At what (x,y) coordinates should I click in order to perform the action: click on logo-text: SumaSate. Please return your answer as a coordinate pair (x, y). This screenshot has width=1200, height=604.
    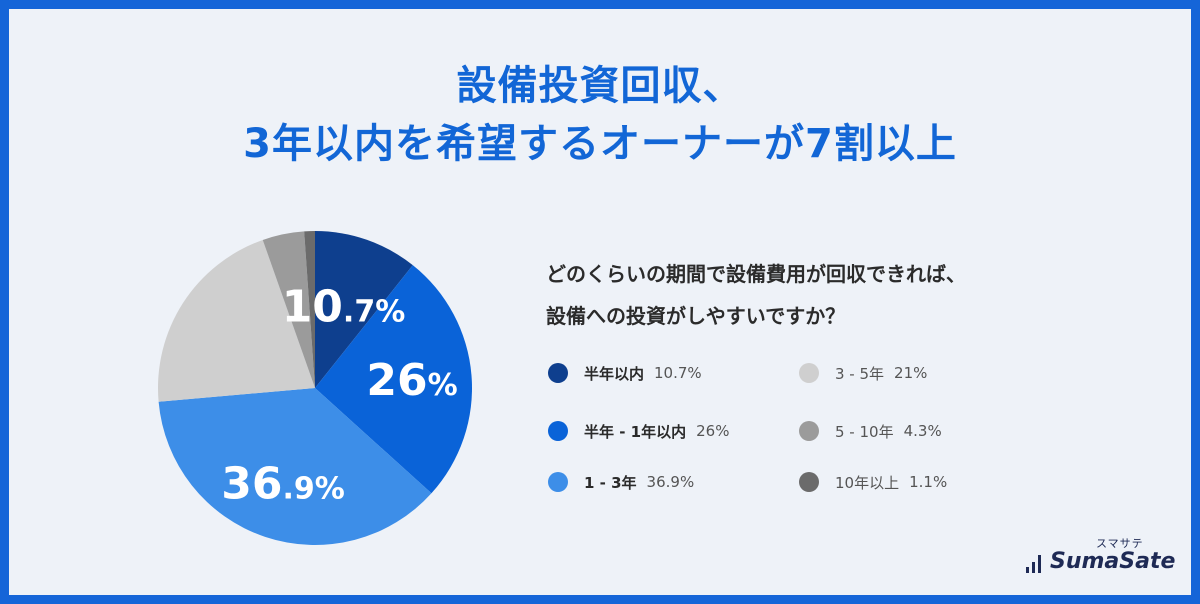
    Looking at the image, I should click on (1113, 561).